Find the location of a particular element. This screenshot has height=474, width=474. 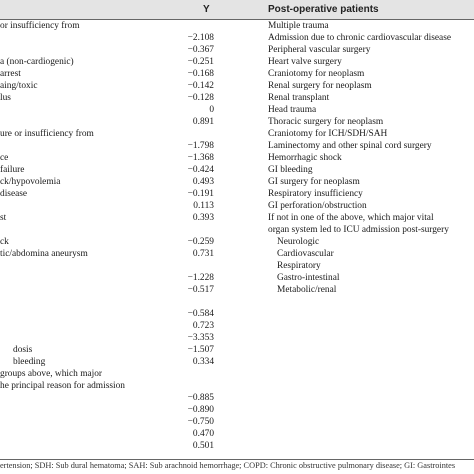

y-value-cell: −0.191 is located at coordinates (200, 194).